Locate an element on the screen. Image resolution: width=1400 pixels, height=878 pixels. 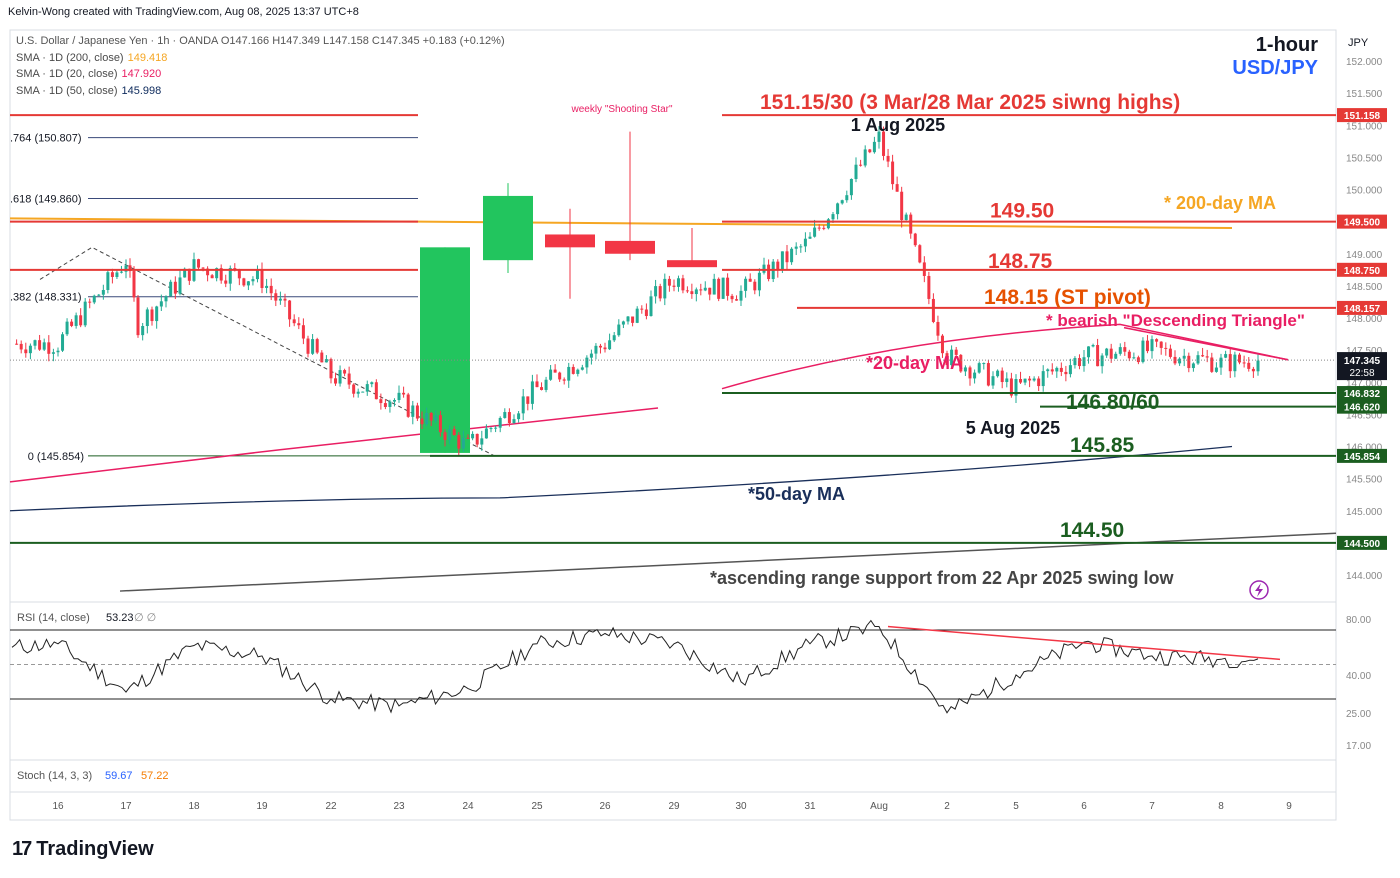
price-tag: 149.500 is located at coordinates (1362, 223).